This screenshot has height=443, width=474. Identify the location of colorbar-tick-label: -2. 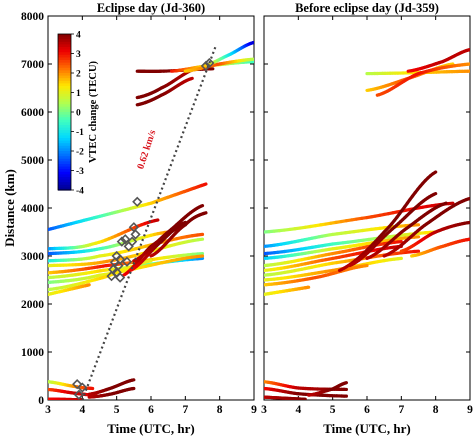
(80, 153).